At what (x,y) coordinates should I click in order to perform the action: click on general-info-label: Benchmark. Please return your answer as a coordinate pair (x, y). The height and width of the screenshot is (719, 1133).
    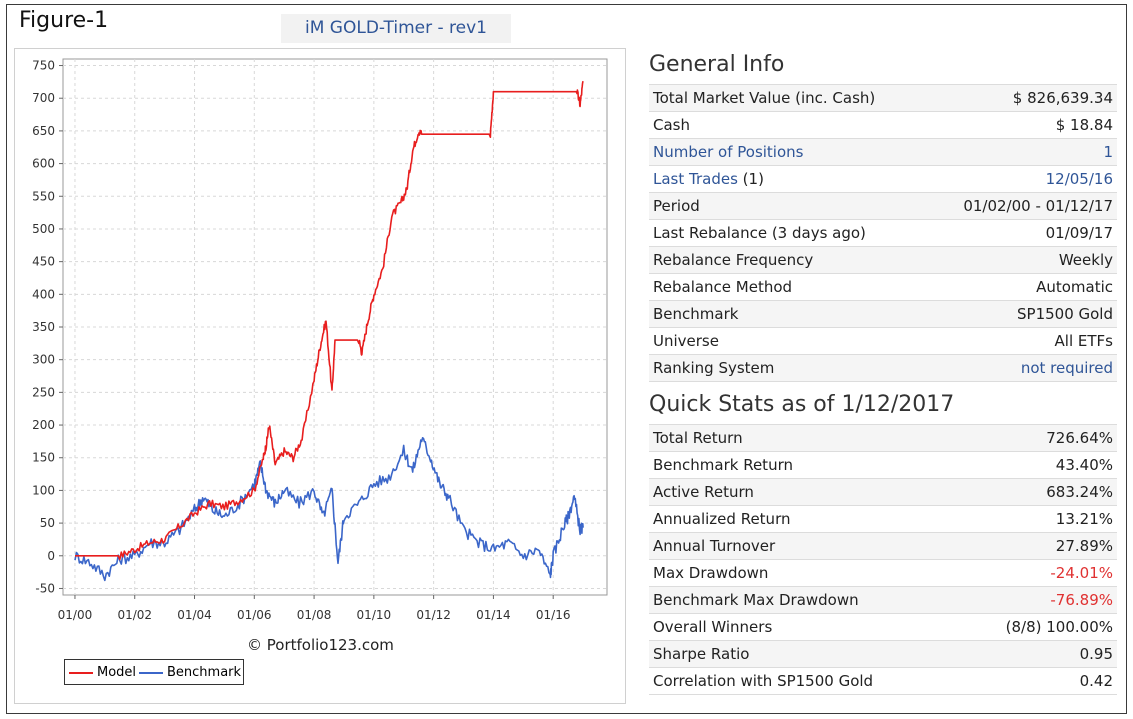
    Looking at the image, I should click on (696, 314).